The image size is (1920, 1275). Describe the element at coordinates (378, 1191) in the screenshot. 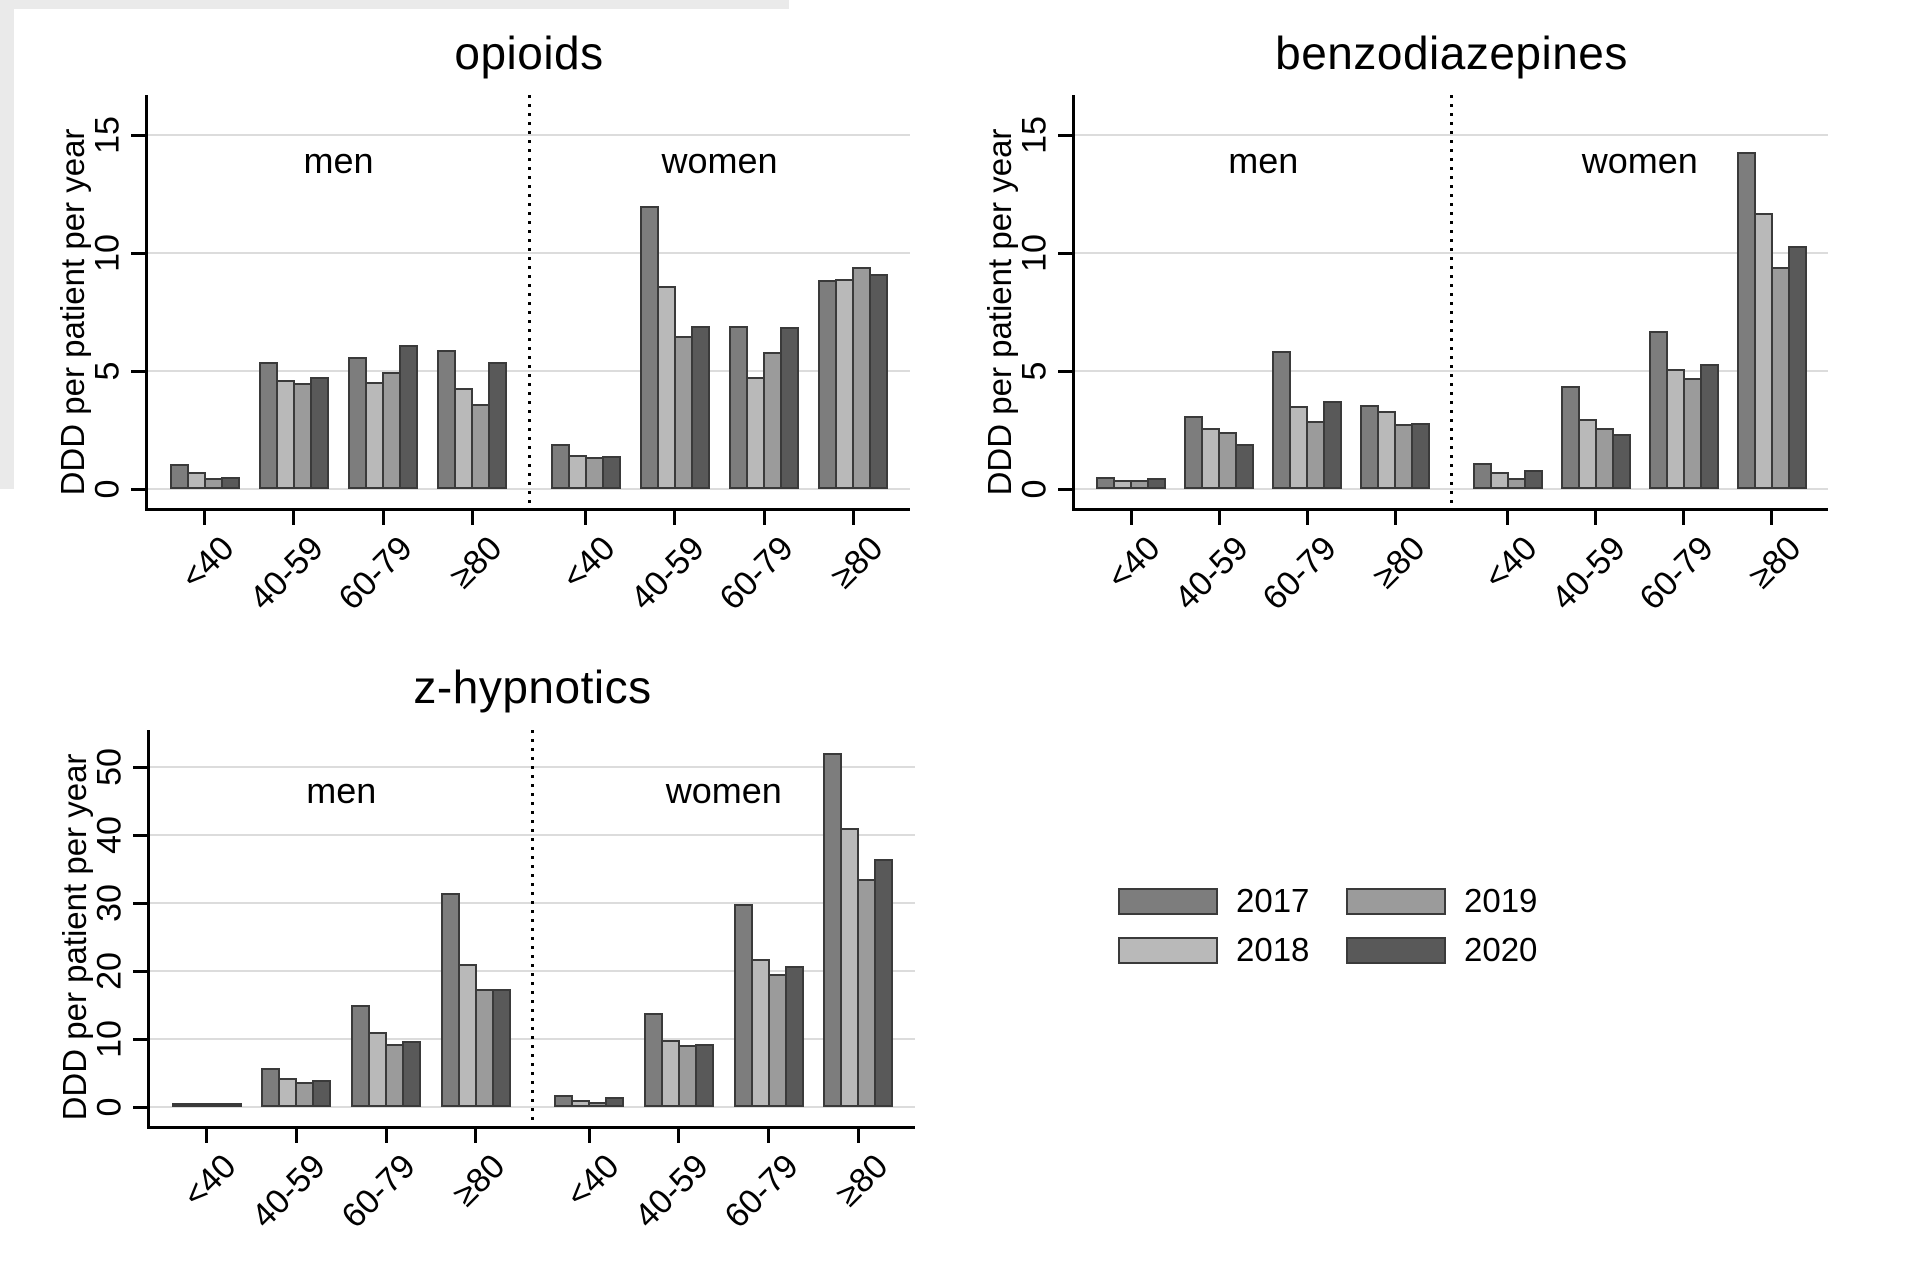

I see `x-tick-label-z-hypnotics-men-2-text: 60-79` at that location.